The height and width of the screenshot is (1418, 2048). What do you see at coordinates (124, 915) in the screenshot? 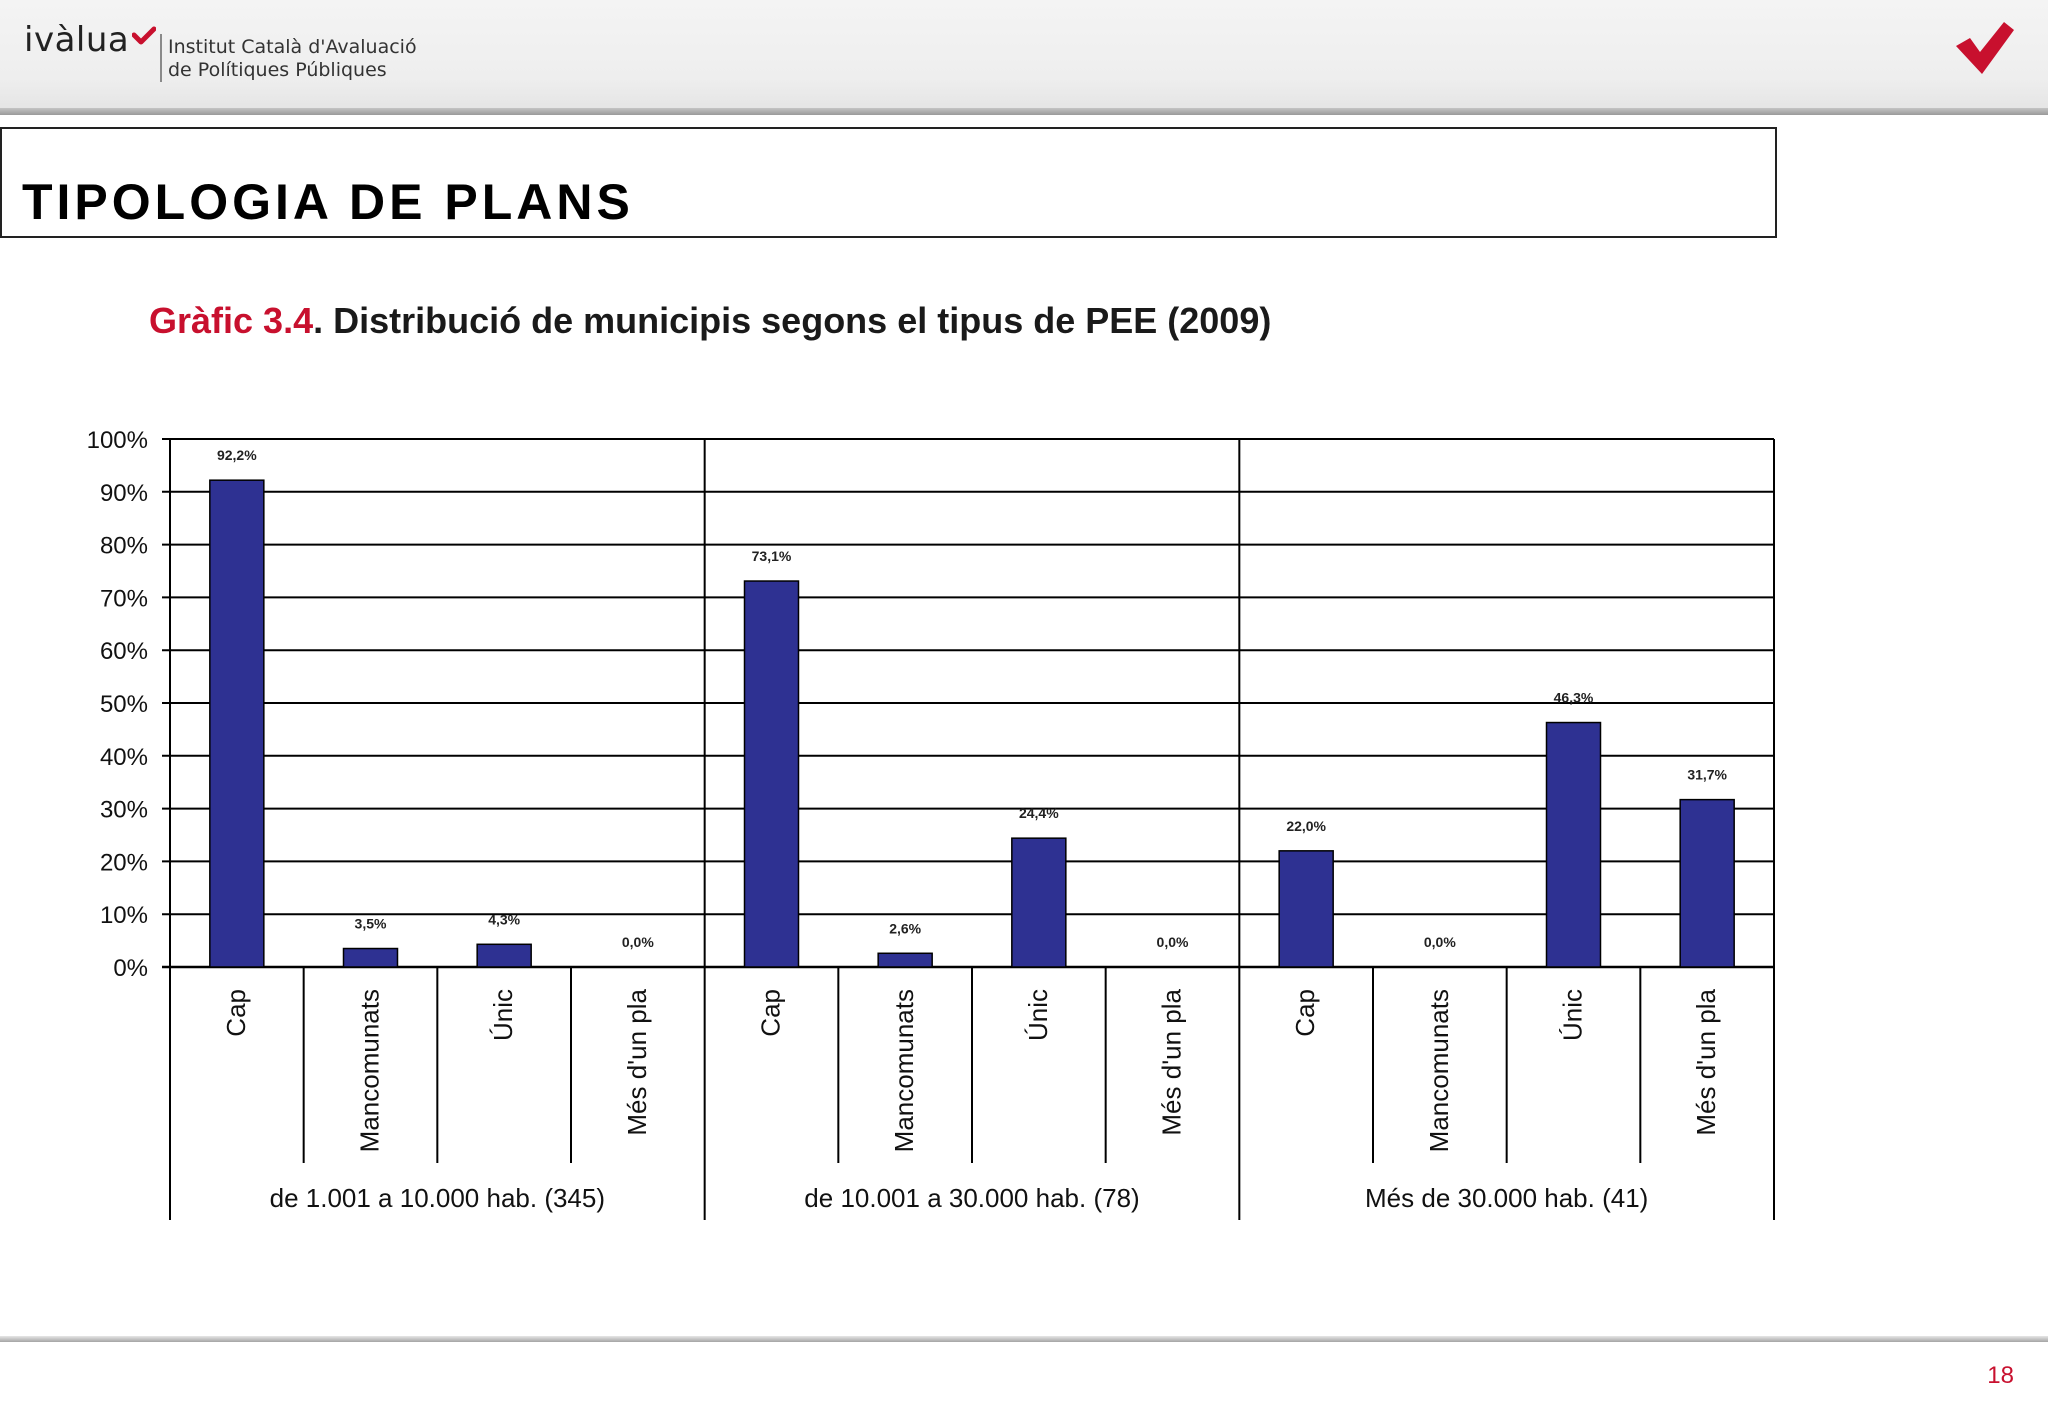
I see `y-tick-label: 10%` at bounding box center [124, 915].